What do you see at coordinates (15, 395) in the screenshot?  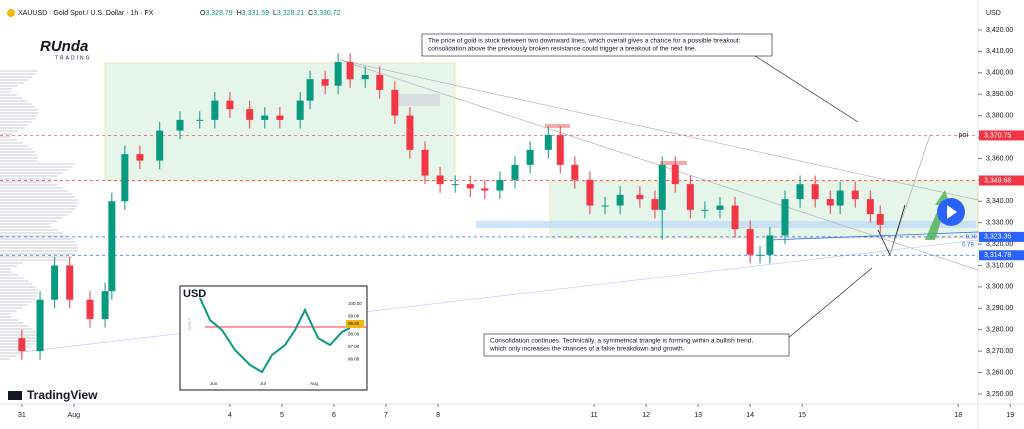 I see `tv-icon` at bounding box center [15, 395].